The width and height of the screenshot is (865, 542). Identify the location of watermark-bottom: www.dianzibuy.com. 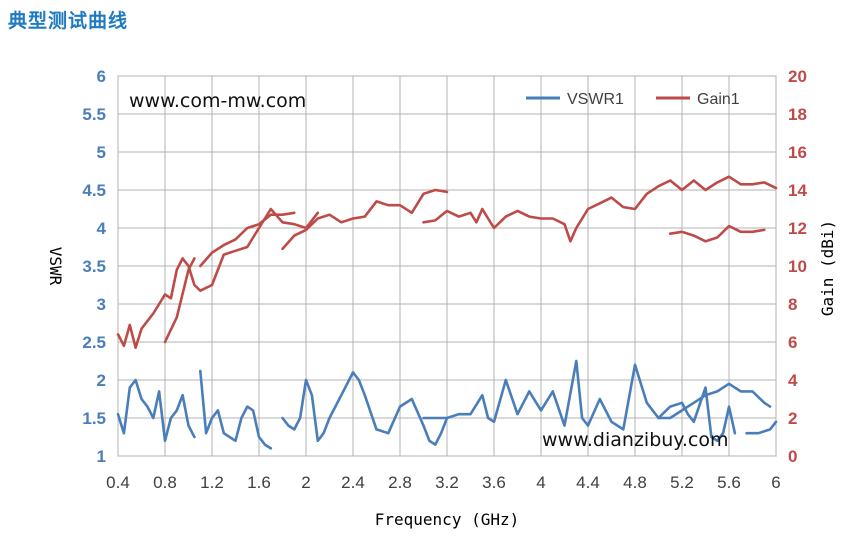
(635, 440).